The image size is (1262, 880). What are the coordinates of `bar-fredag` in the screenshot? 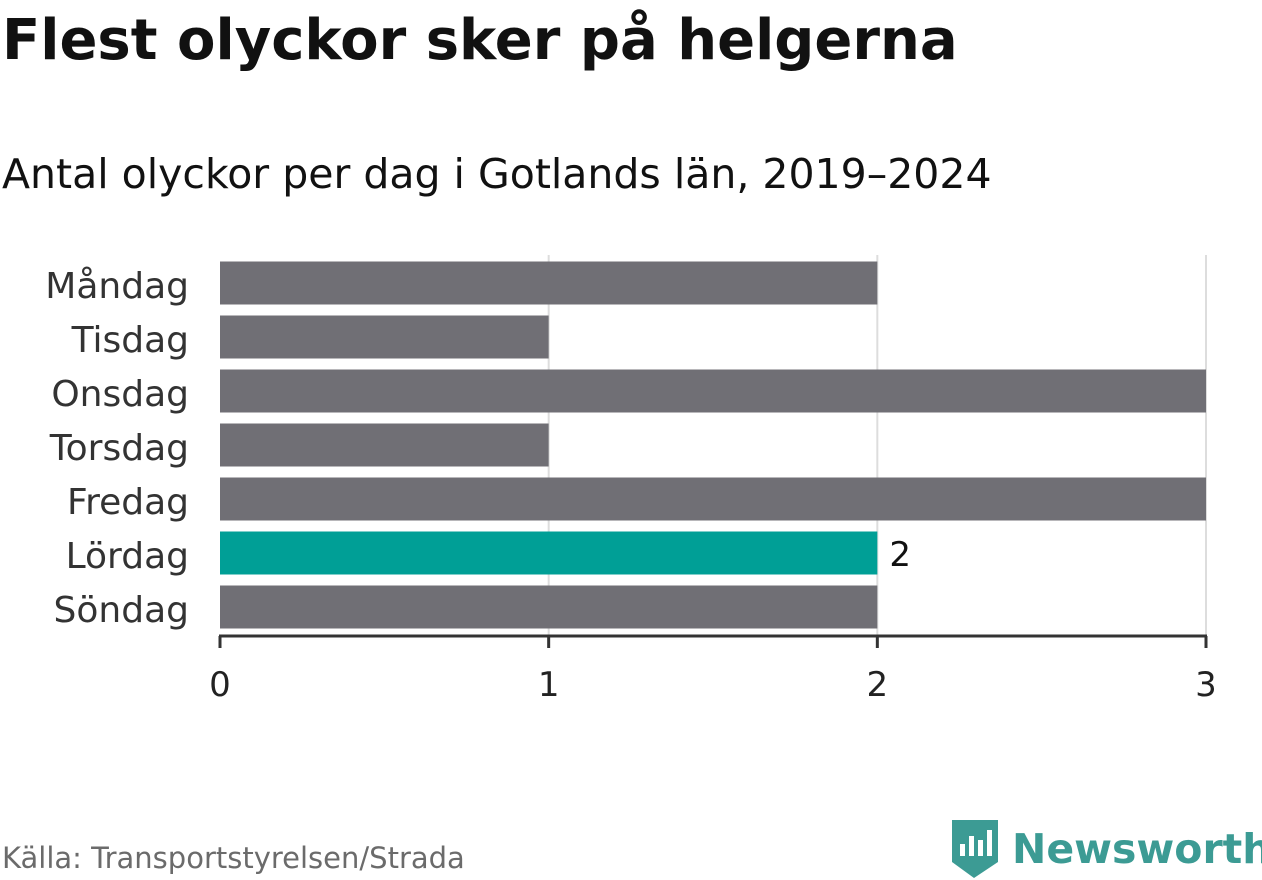 It's located at (713, 499).